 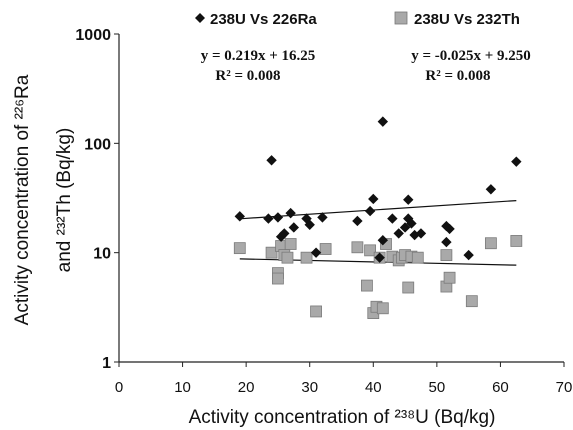 What do you see at coordinates (106, 363) in the screenshot?
I see `y-tick-label: 1` at bounding box center [106, 363].